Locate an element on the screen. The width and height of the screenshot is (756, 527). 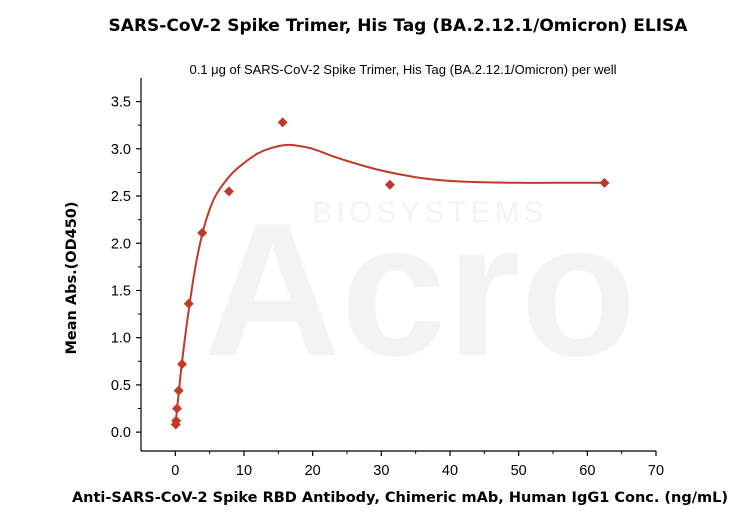
y-tick-label: 1.5 is located at coordinates (121, 291).